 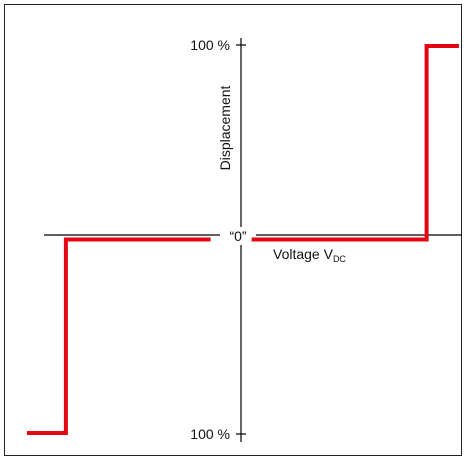 I want to click on y-tick-label-bottom: 100 %, so click(x=210, y=434).